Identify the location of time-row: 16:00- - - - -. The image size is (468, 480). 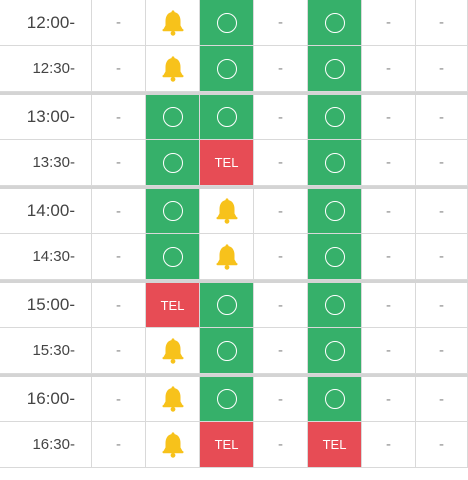
(234, 398).